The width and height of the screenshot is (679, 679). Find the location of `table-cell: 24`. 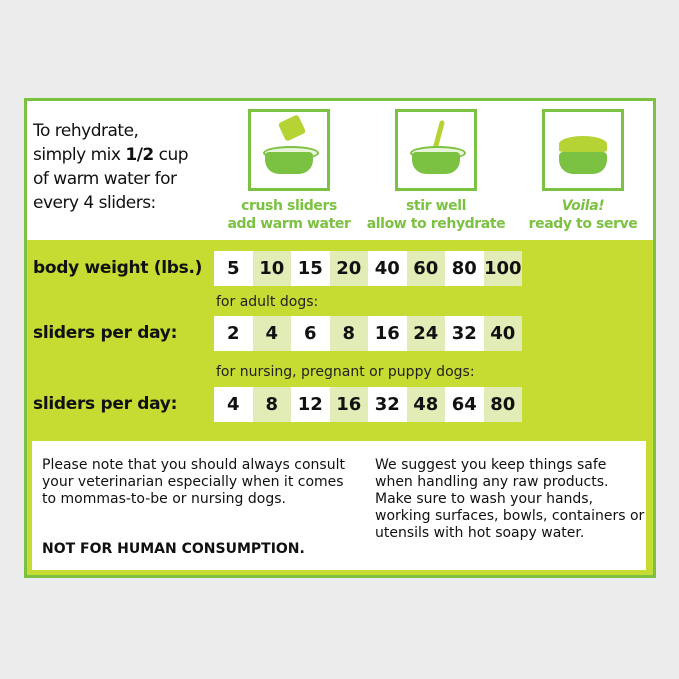

table-cell: 24 is located at coordinates (425, 333).